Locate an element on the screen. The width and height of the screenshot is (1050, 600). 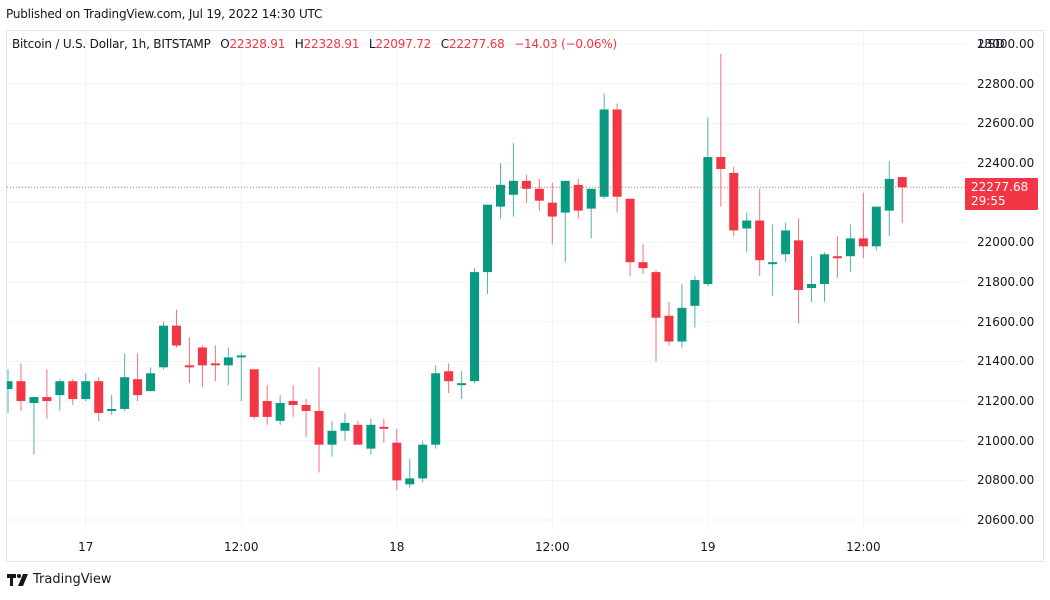
price-tick-label: 21600.00 is located at coordinates (1006, 321).